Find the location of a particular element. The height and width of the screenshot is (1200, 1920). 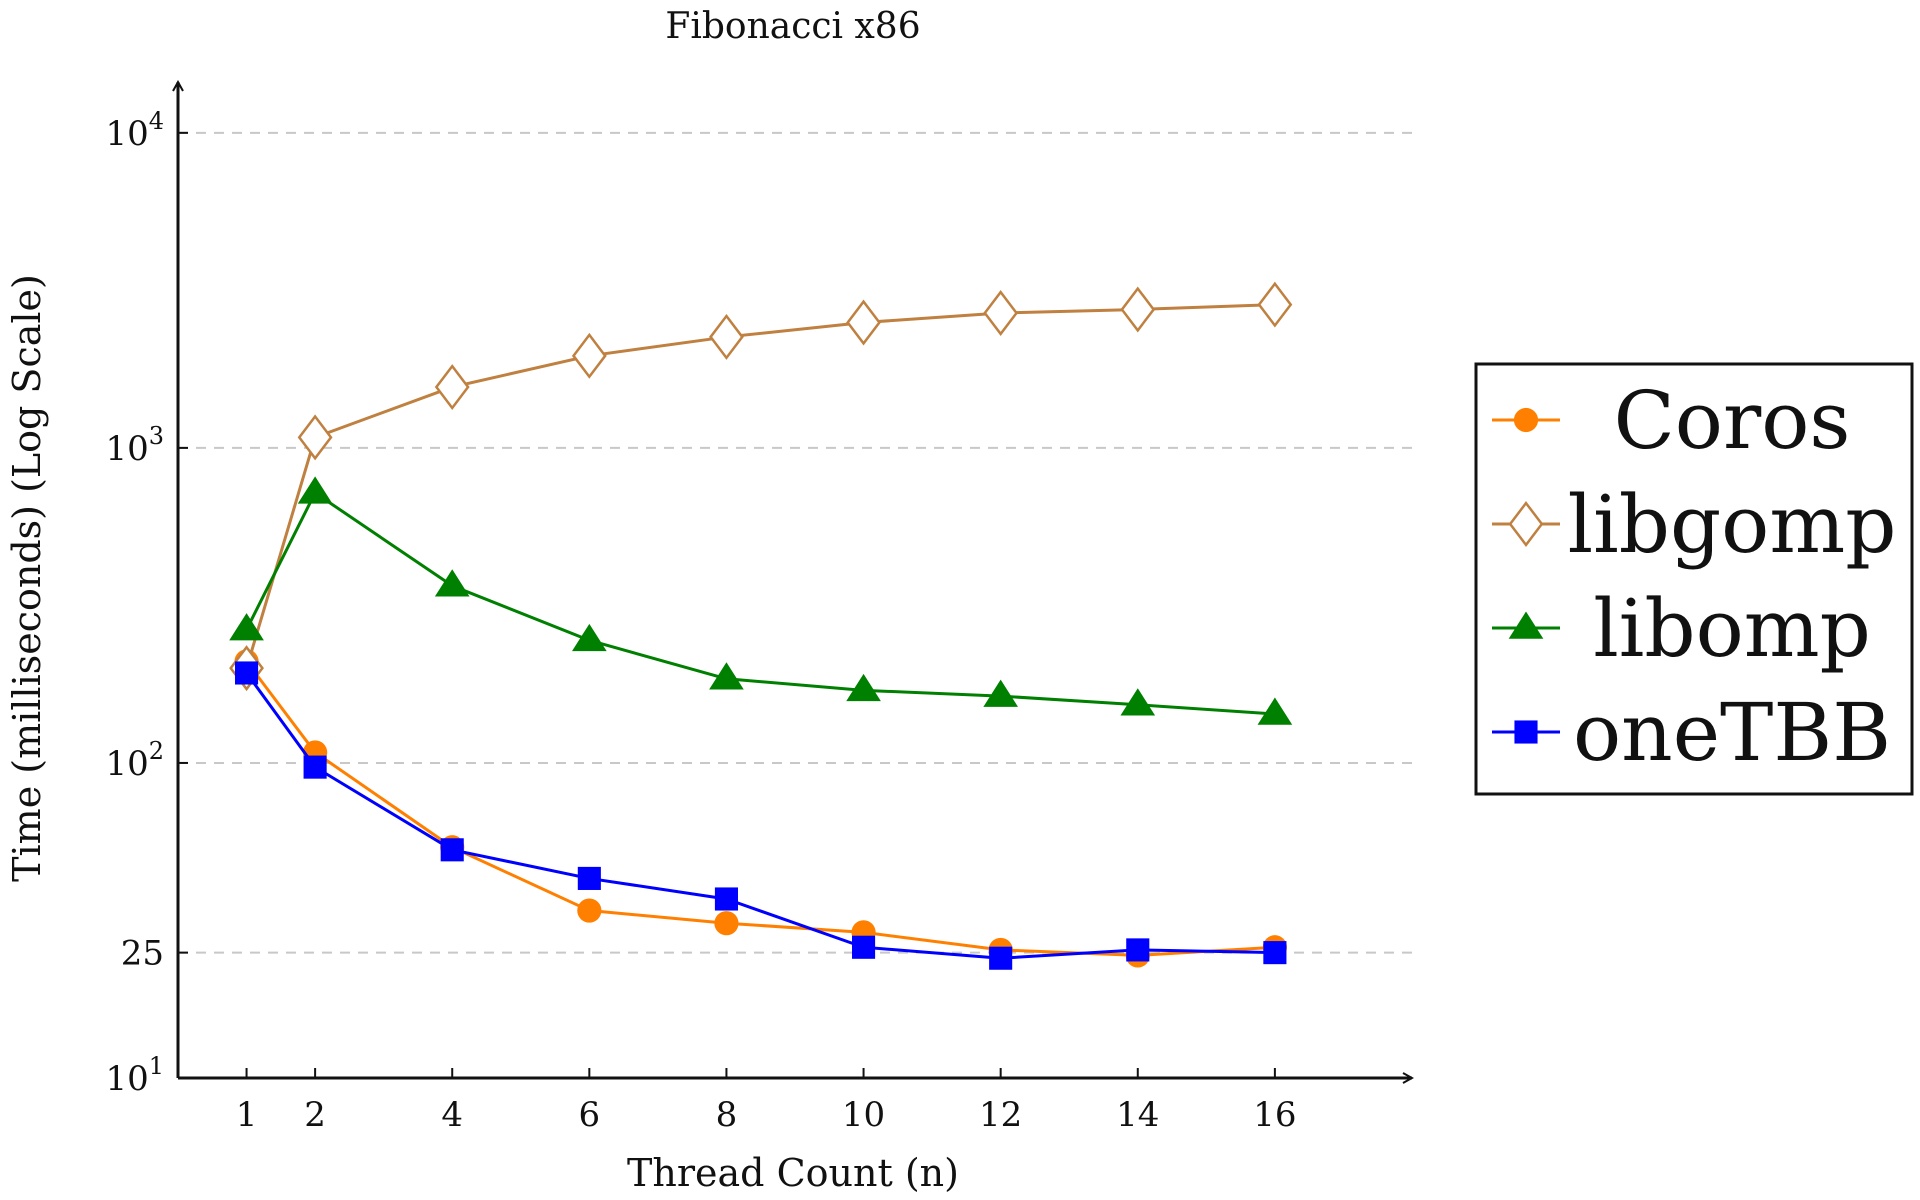

x-axis-title: Thread Count (n) is located at coordinates (793, 1173).